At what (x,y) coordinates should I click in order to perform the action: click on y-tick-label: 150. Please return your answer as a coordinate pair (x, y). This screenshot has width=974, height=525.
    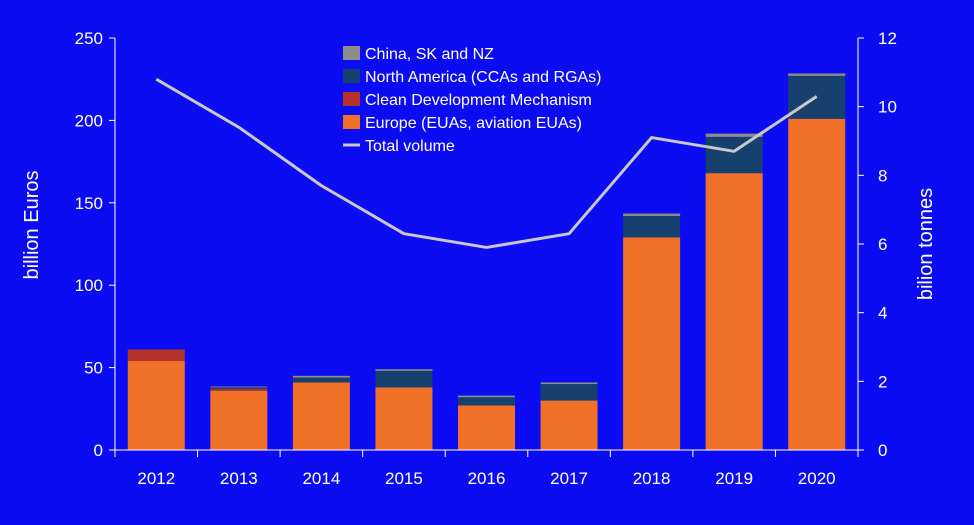
    Looking at the image, I should click on (89, 203).